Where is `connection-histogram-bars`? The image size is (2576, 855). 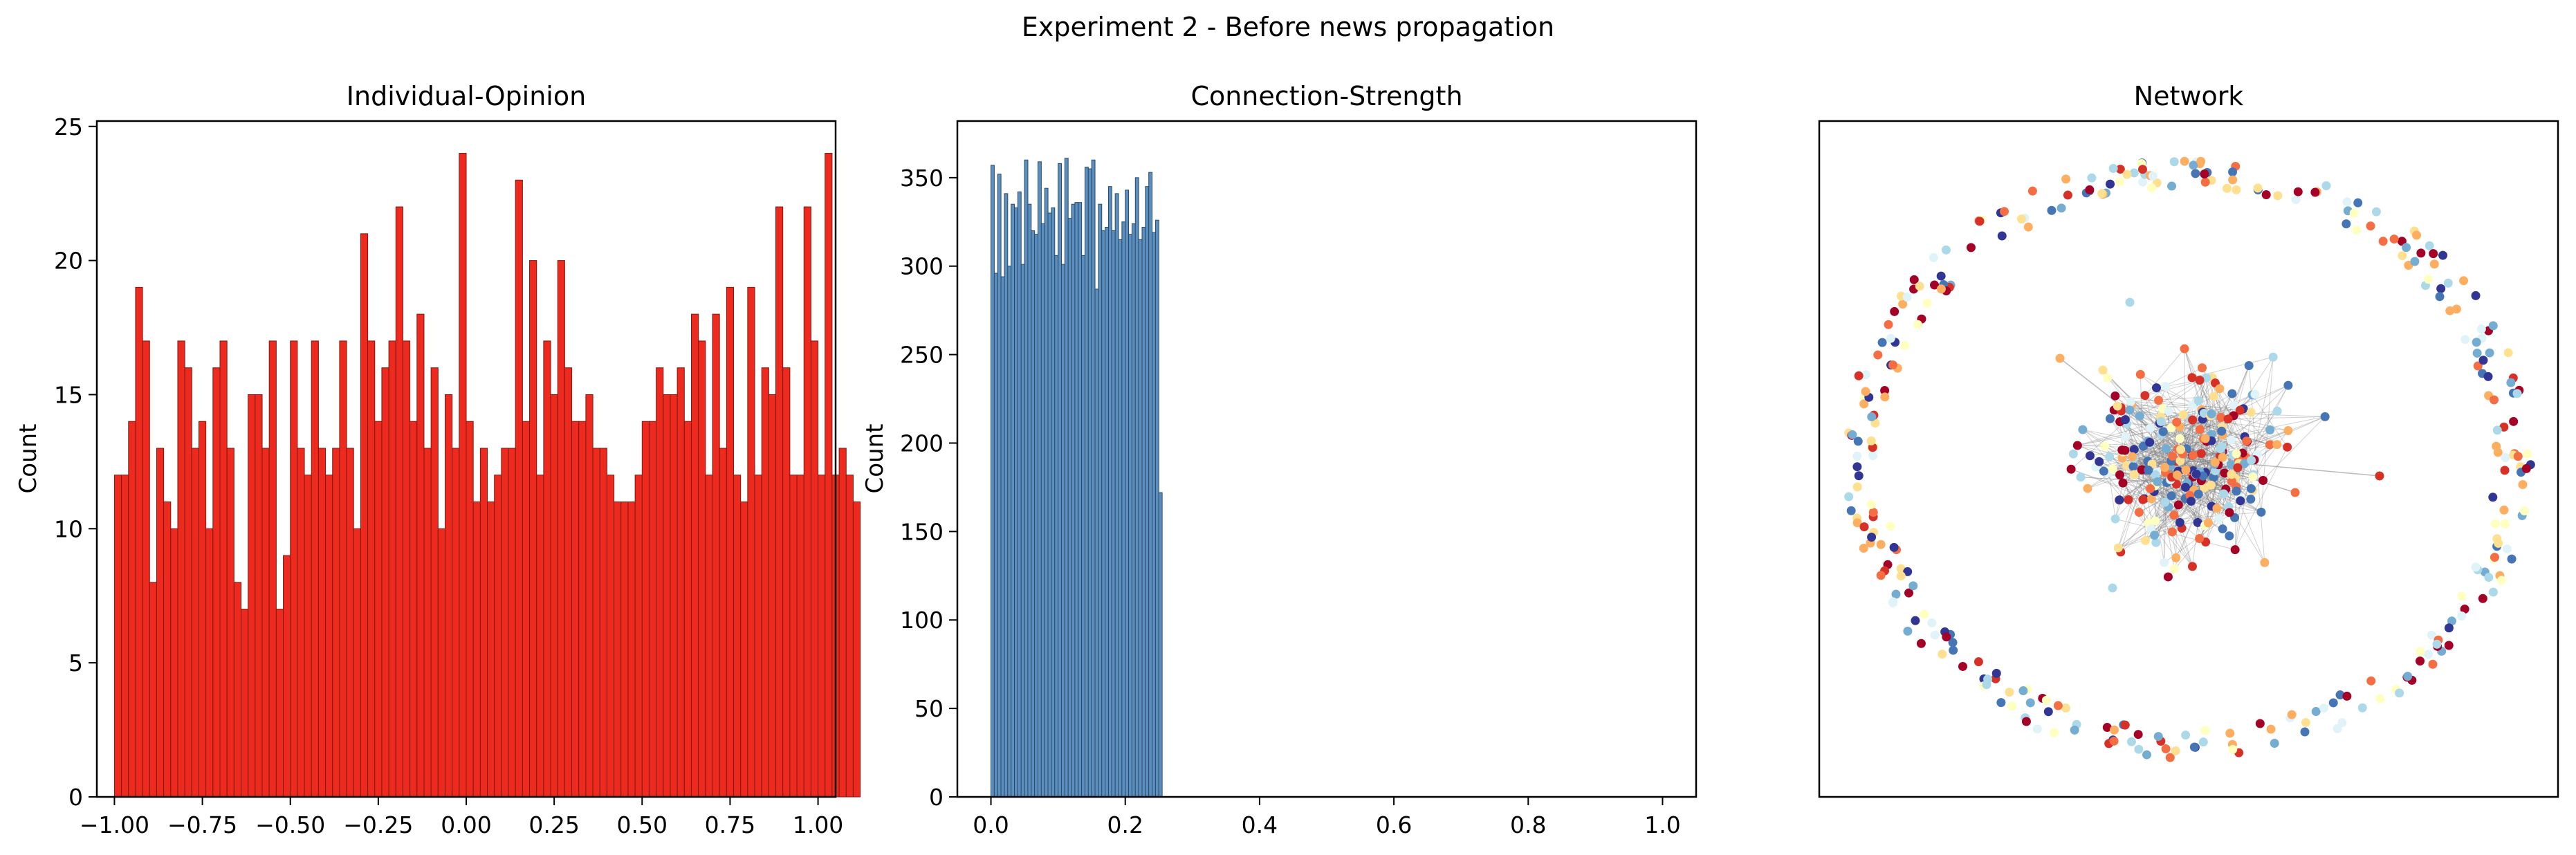
connection-histogram-bars is located at coordinates (1077, 478).